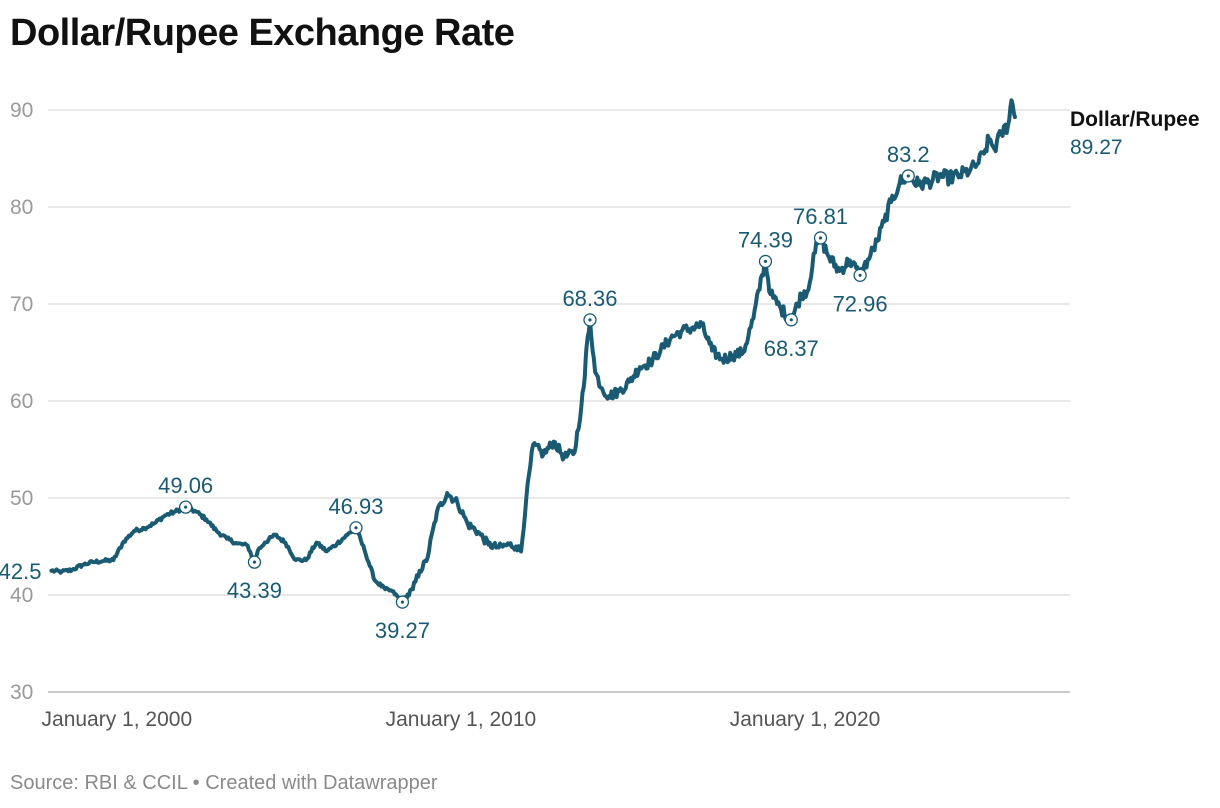  I want to click on x-tick-label: January 1, 2000, so click(117, 719).